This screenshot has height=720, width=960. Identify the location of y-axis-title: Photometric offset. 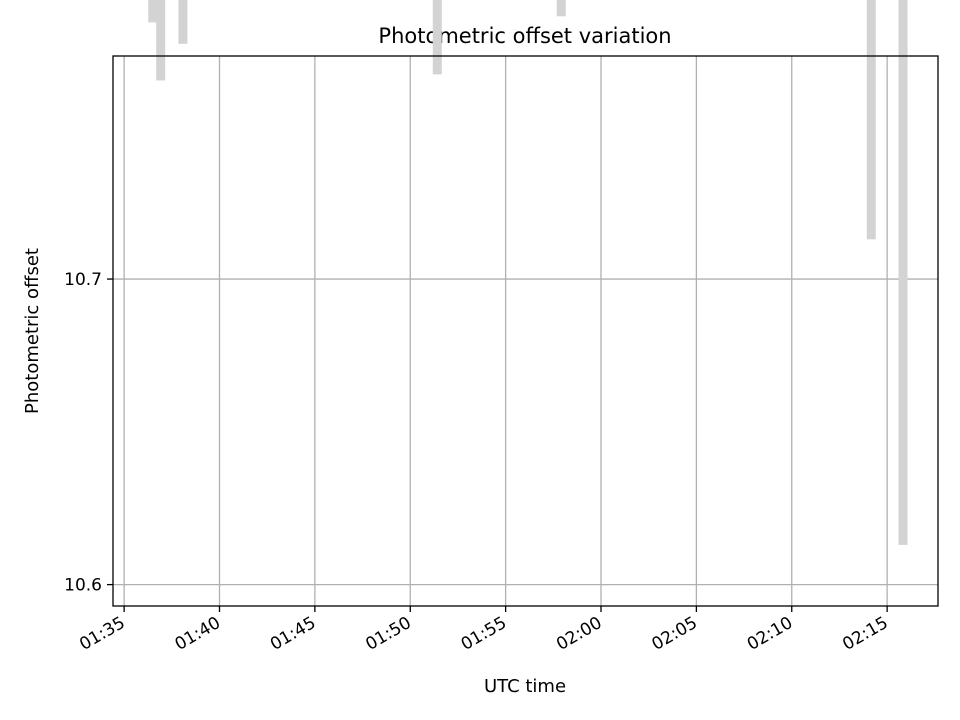
(32, 331).